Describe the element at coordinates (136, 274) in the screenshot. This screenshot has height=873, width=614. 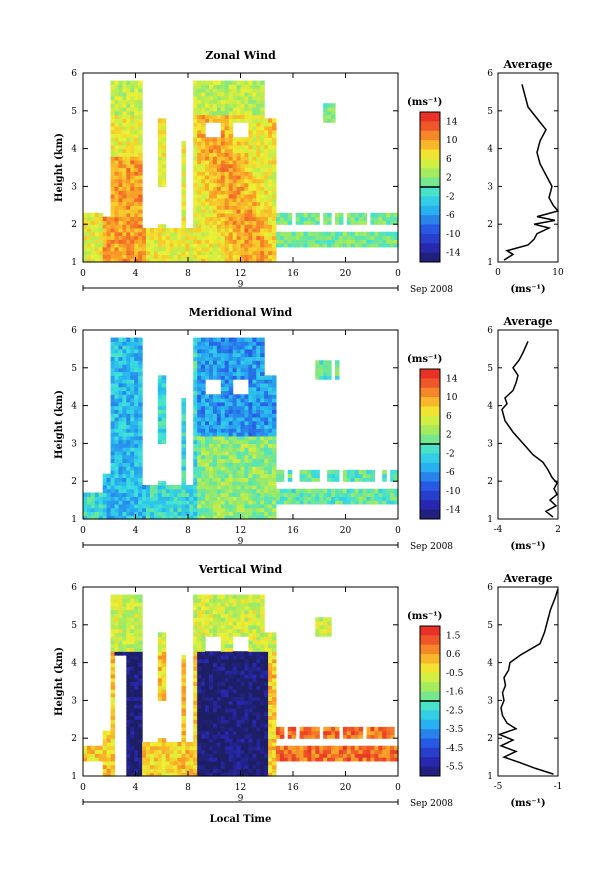
I see `x-tick-label: 4` at that location.